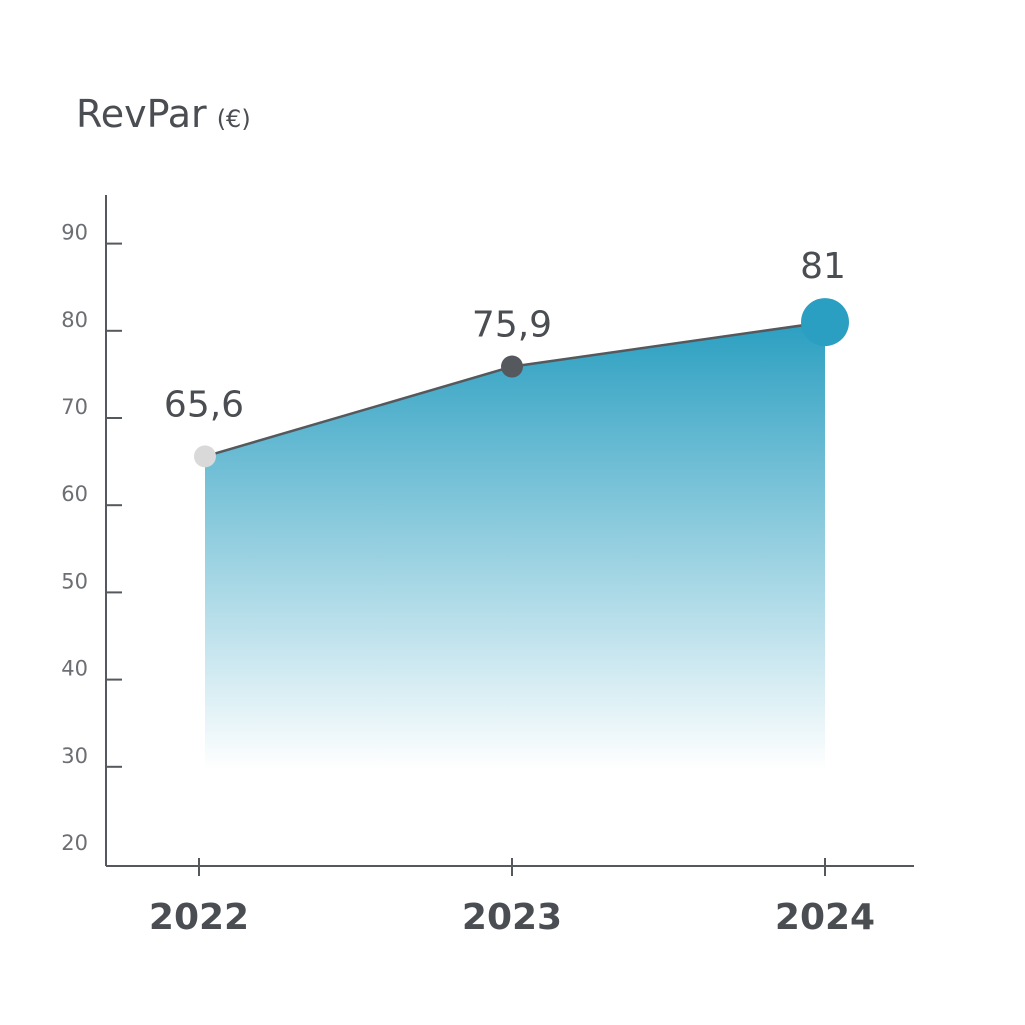 The width and height of the screenshot is (1025, 1025). I want to click on data-label-2023: 75,9, so click(512, 325).